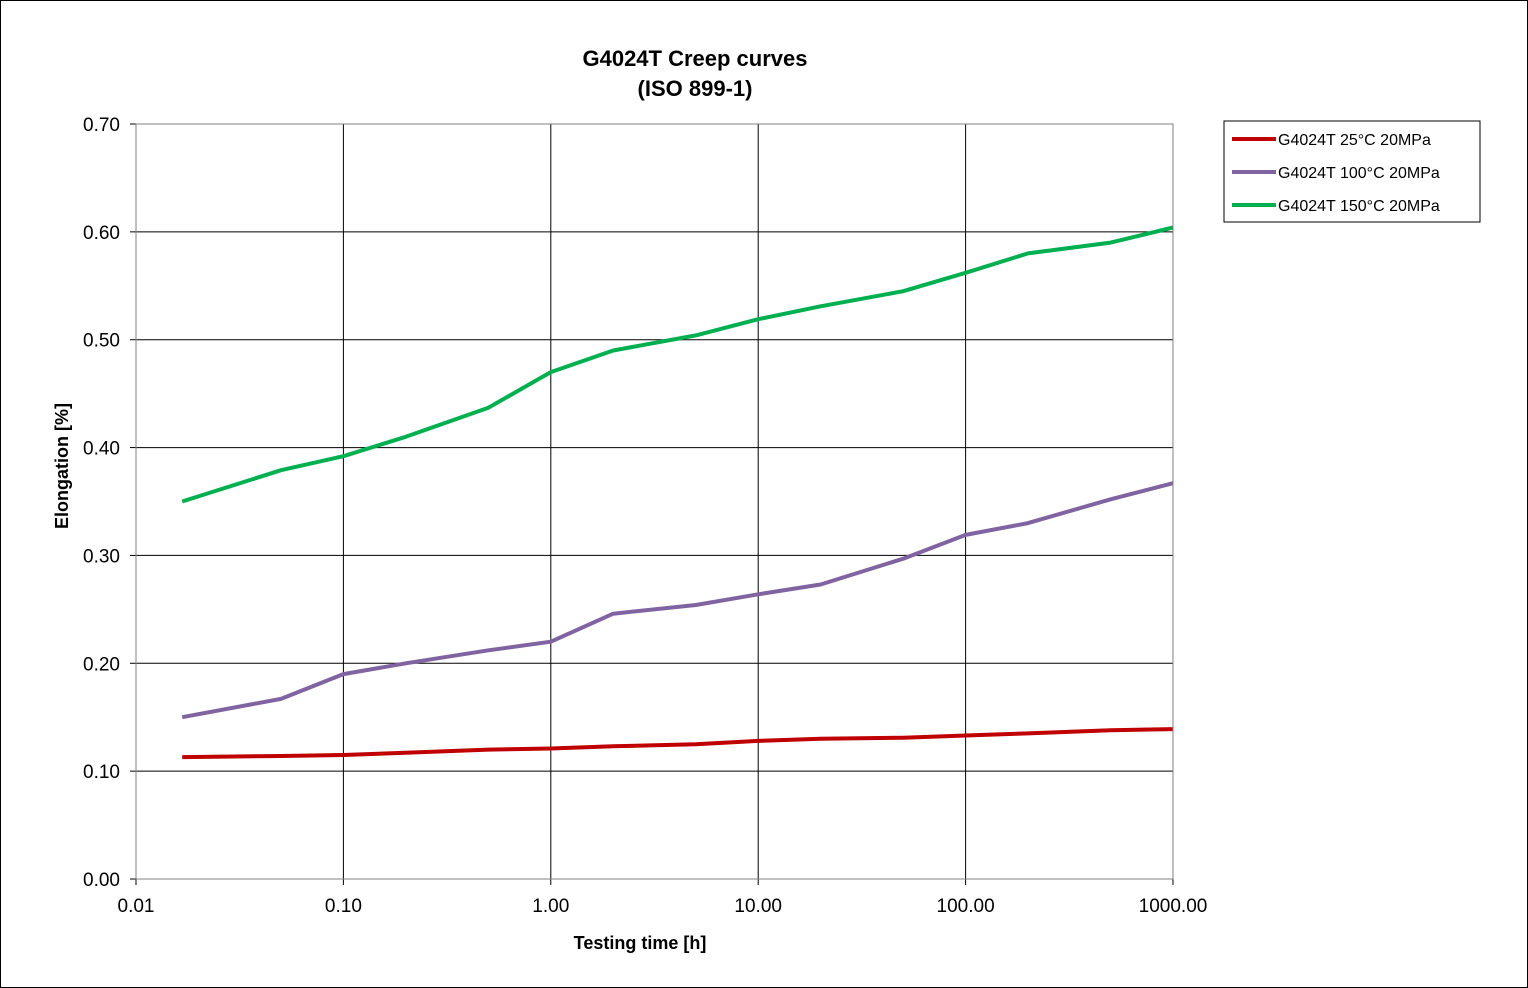 This screenshot has height=988, width=1528. What do you see at coordinates (1359, 173) in the screenshot?
I see `legend-label: G4024T 100°C 20MPa` at bounding box center [1359, 173].